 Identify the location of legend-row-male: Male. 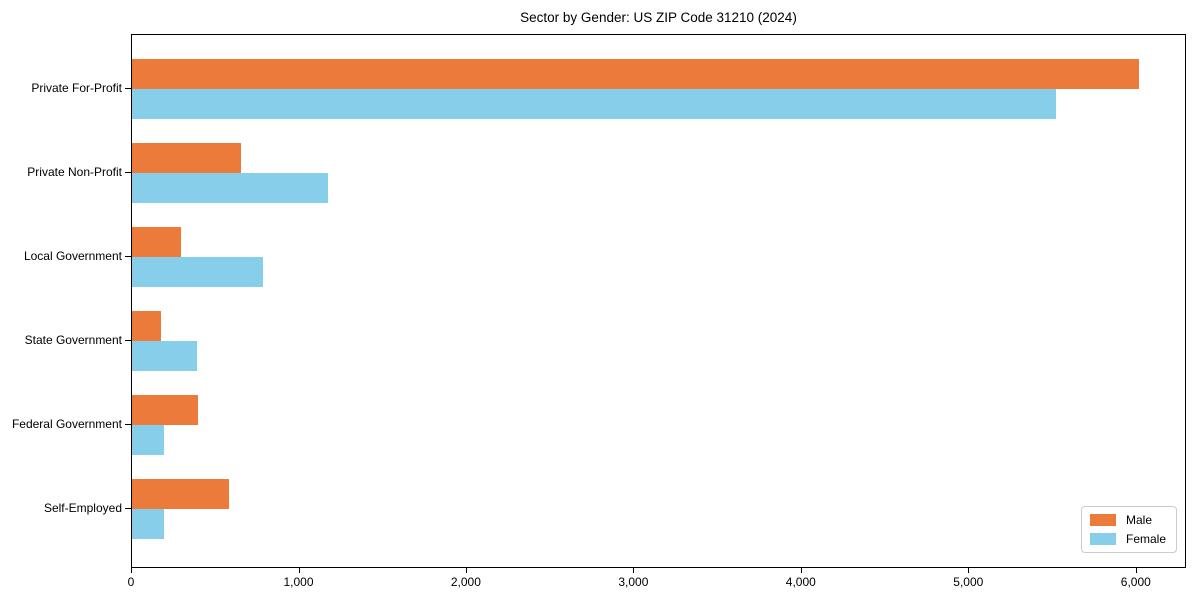
(1127, 520).